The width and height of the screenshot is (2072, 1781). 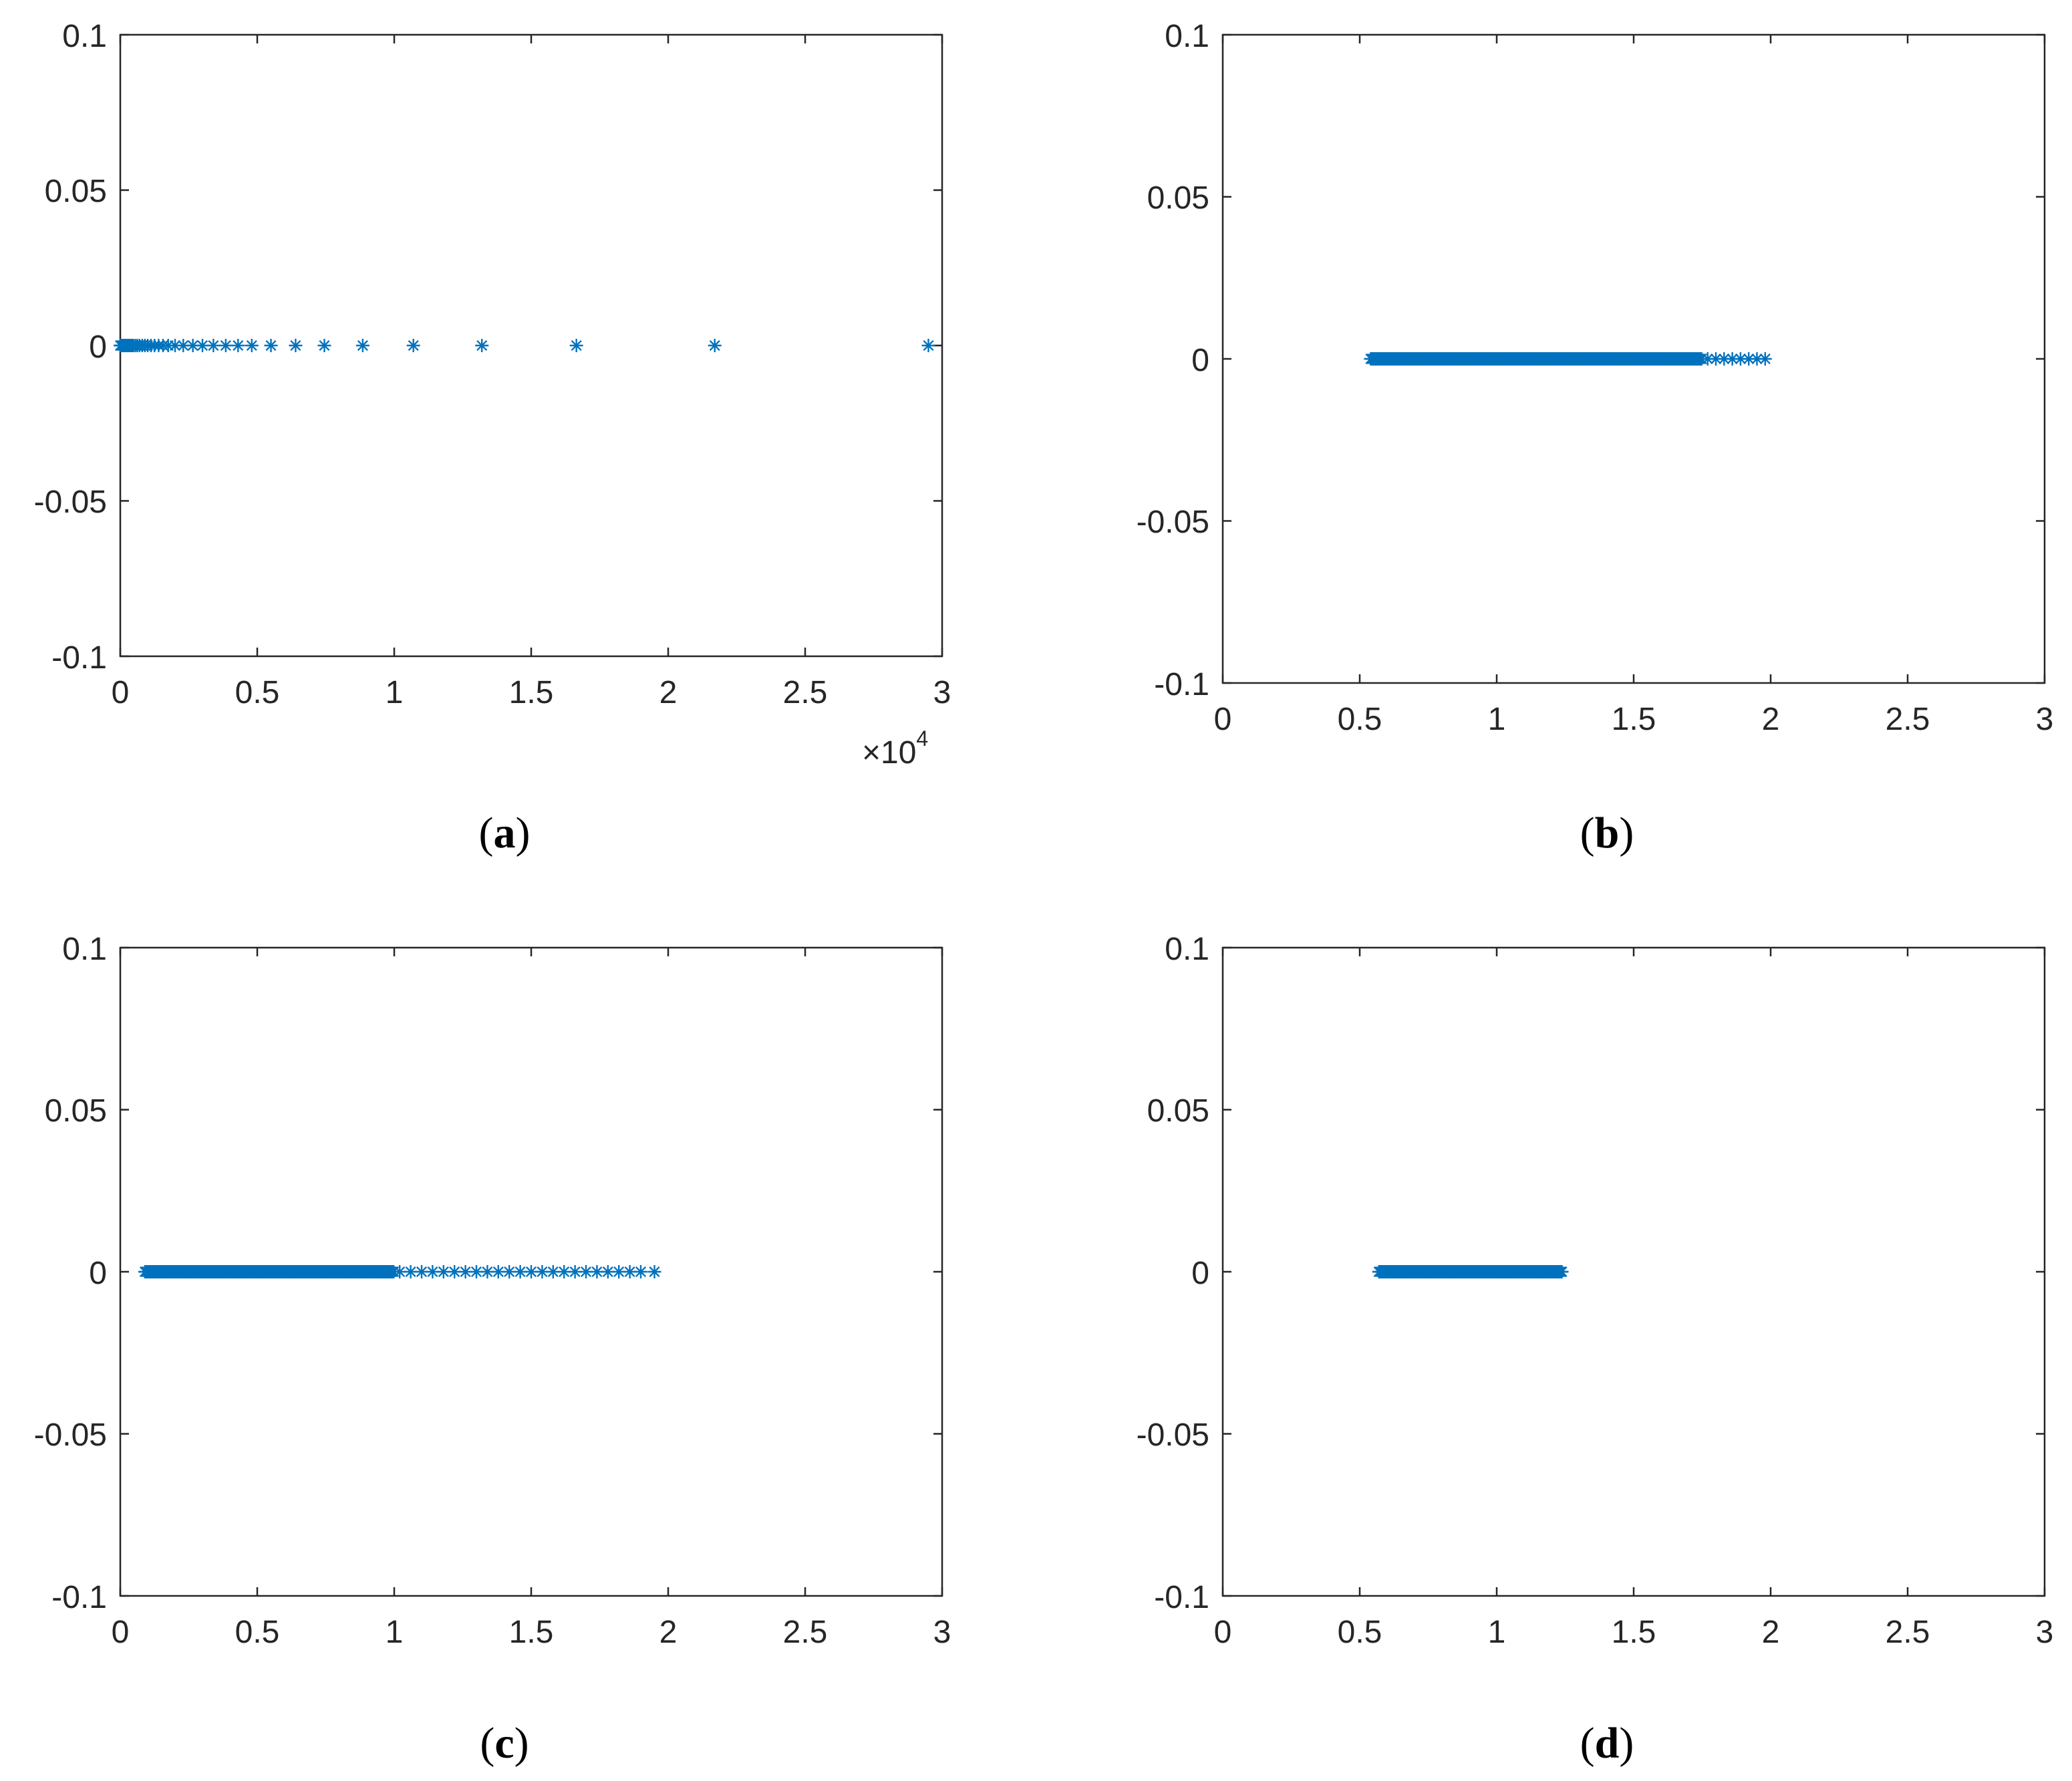 What do you see at coordinates (1470, 1271) in the screenshot?
I see `markers-d` at bounding box center [1470, 1271].